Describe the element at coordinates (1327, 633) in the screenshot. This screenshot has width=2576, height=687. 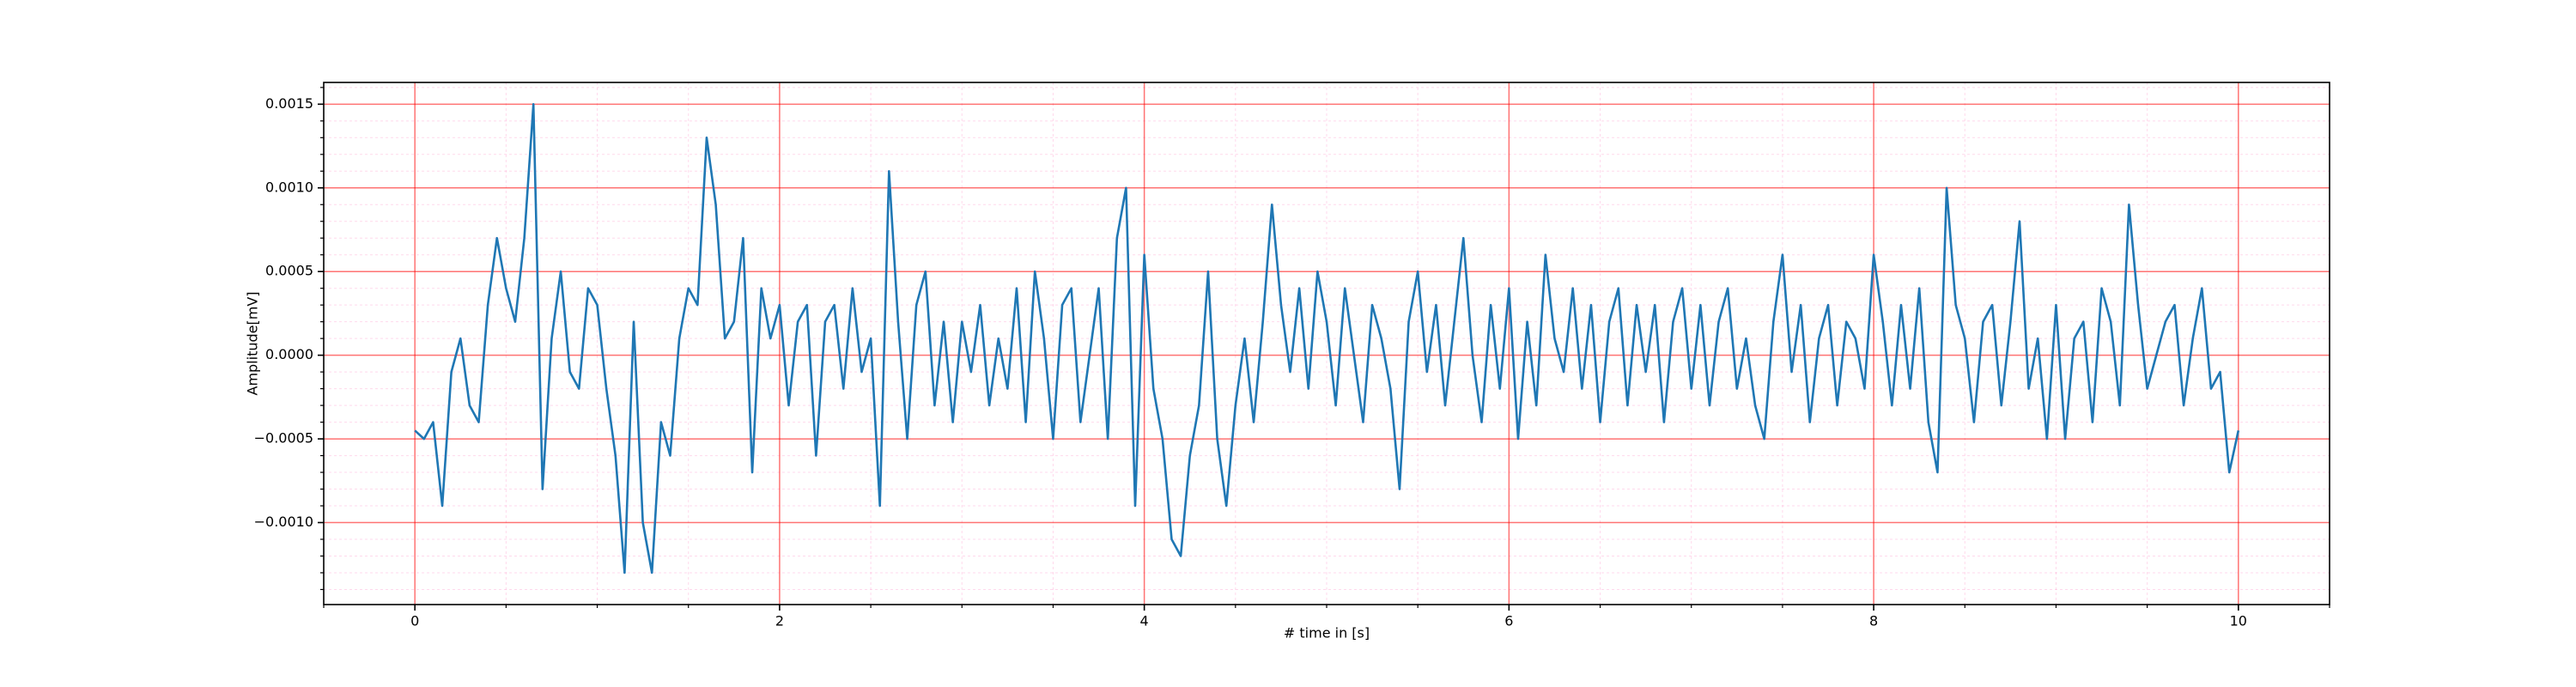
I see `x-axis-label: # time in [s]` at that location.